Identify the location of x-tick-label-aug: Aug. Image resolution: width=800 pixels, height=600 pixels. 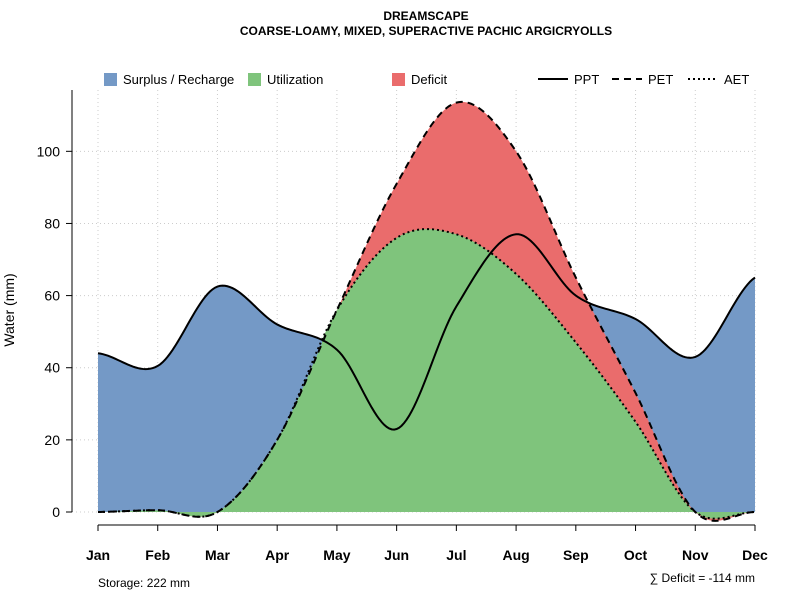
(515, 555).